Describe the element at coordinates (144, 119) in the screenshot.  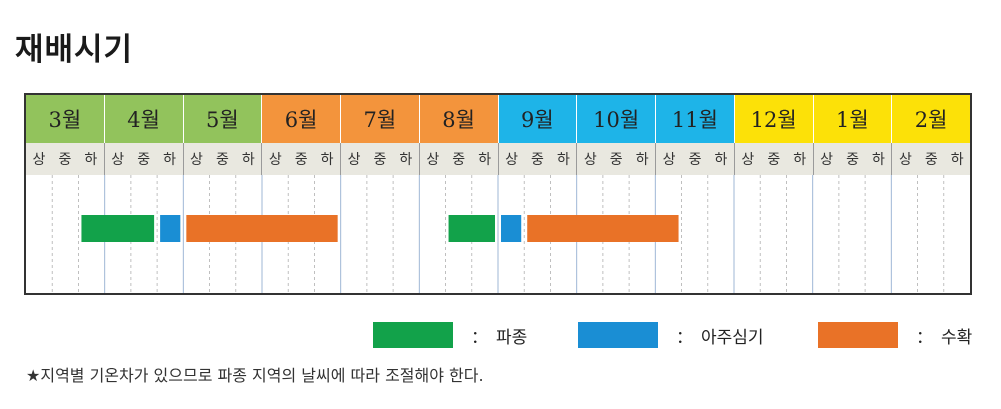
I see `month-label: 4월` at that location.